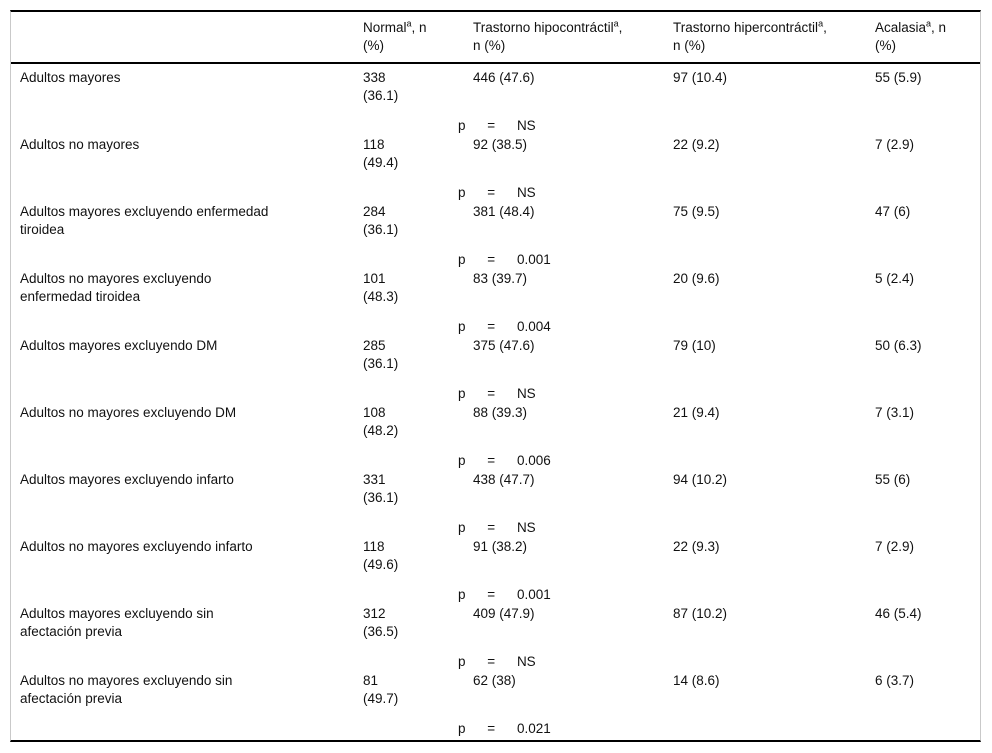 The height and width of the screenshot is (753, 992). I want to click on p-value-row: p = 0.021, so click(495, 723).